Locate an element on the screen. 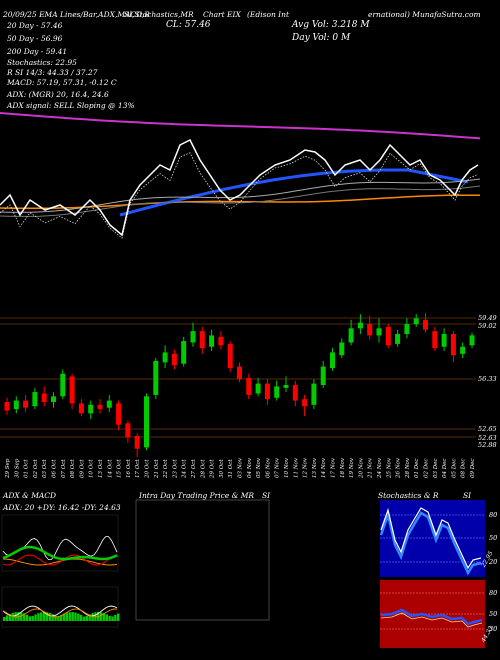 The width and height of the screenshot is (500, 660). adx-values: ADX: 20 +DY: 16.42 -DY: 24.63 is located at coordinates (62, 507).